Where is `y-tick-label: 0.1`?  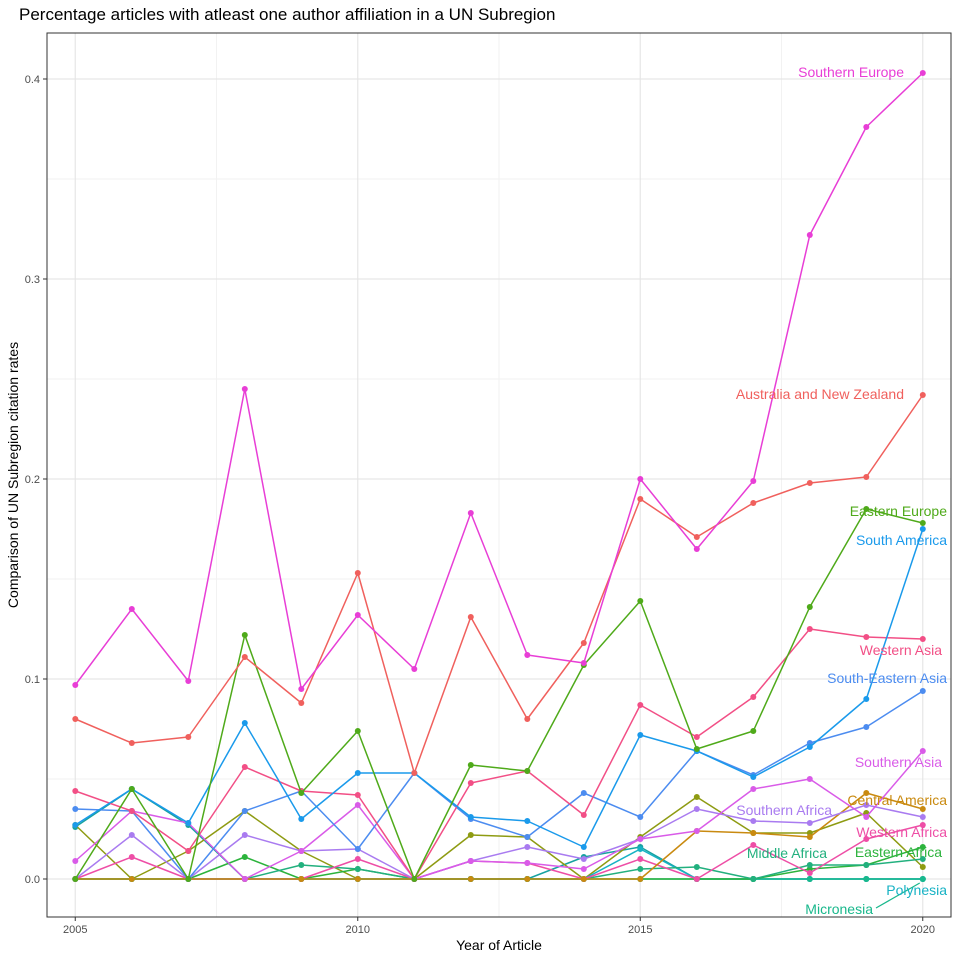
y-tick-label: 0.1 is located at coordinates (32, 680).